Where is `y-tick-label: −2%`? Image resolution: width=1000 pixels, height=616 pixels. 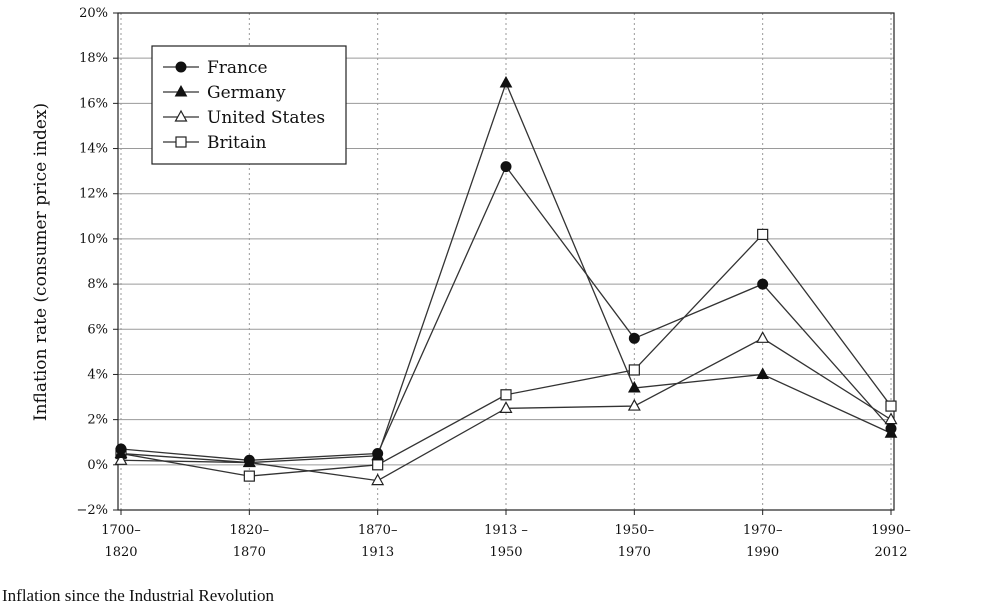
y-tick-label: −2% is located at coordinates (92, 510).